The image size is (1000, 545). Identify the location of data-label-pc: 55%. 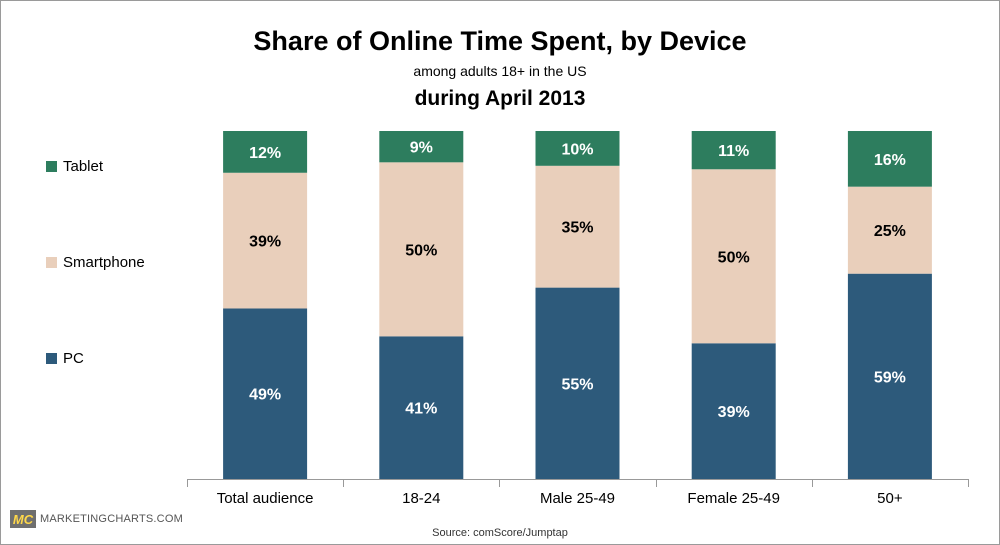
(577, 384).